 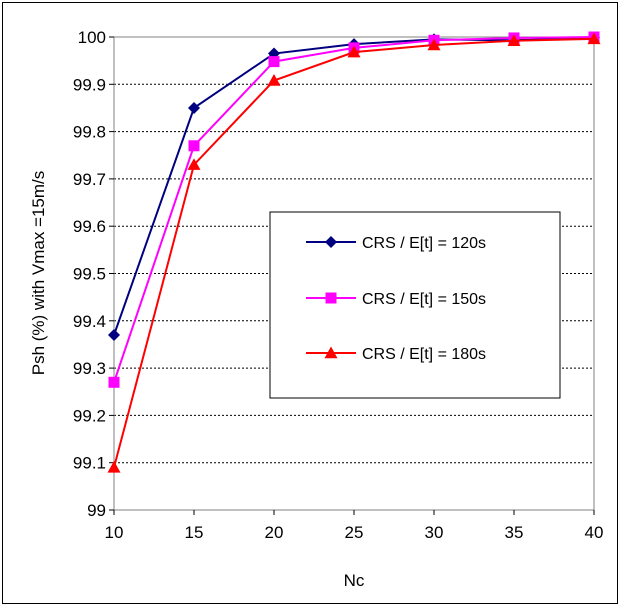 What do you see at coordinates (354, 580) in the screenshot?
I see `x-axis-label: Nc` at bounding box center [354, 580].